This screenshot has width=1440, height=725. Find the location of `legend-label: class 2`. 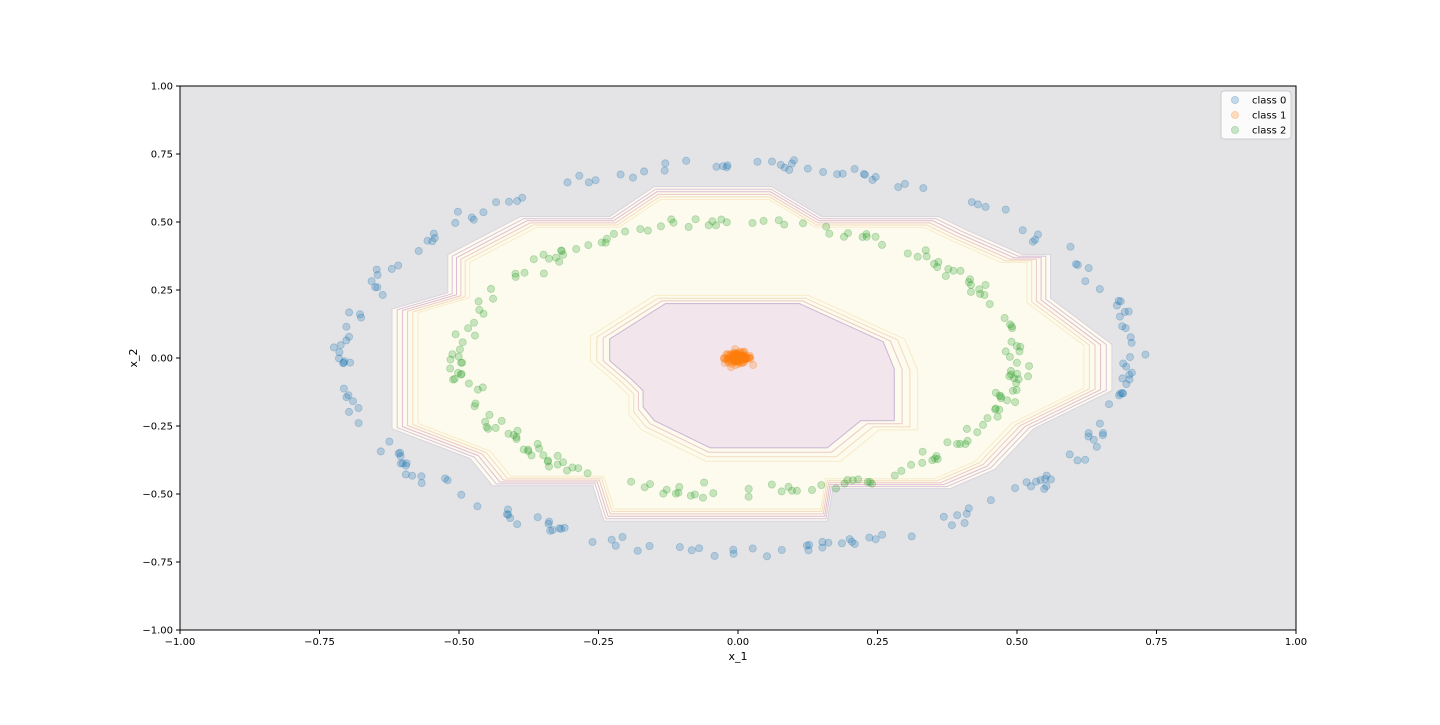

legend-label: class 2 is located at coordinates (1269, 131).